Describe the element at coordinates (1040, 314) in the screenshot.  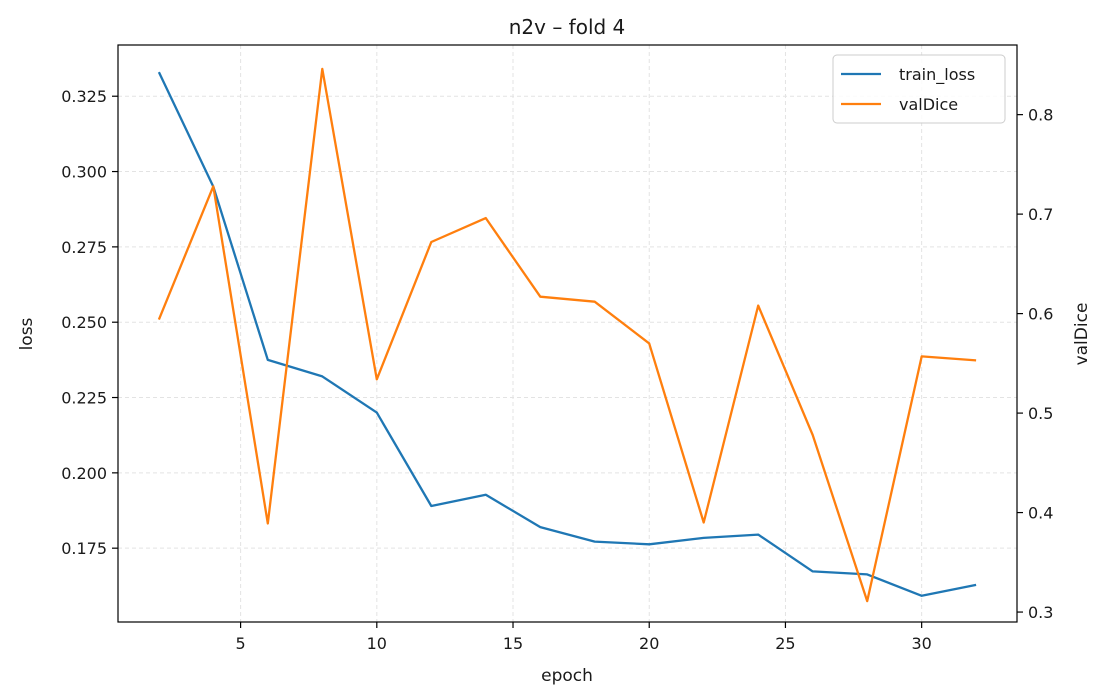
I see `y-tick-label-right: 0.6` at that location.